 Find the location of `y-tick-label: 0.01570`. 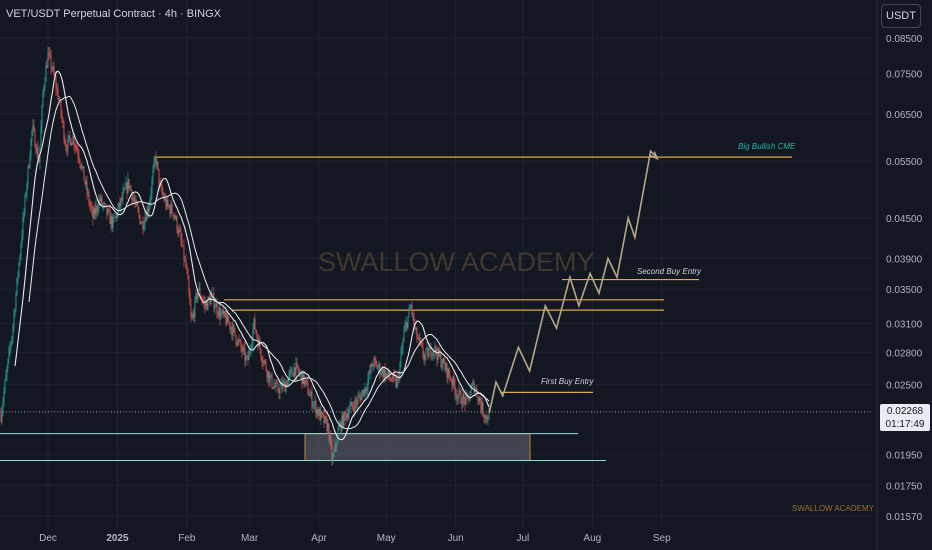

y-tick-label: 0.01570 is located at coordinates (904, 517).